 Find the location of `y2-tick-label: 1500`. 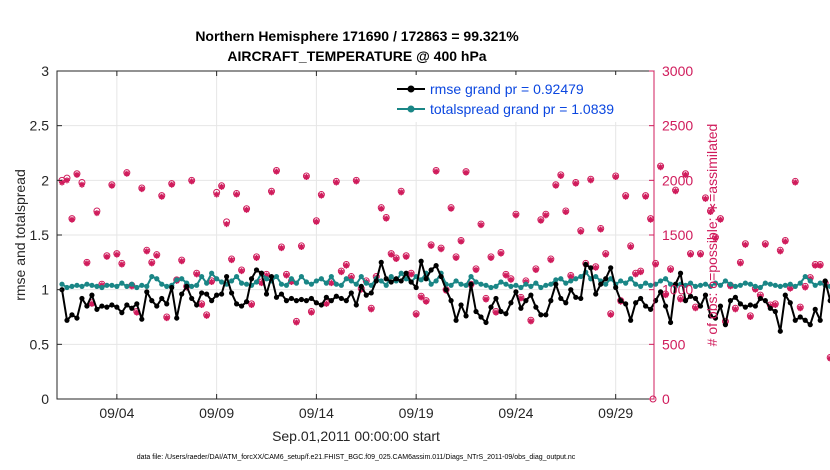

y2-tick-label: 1500 is located at coordinates (677, 235).